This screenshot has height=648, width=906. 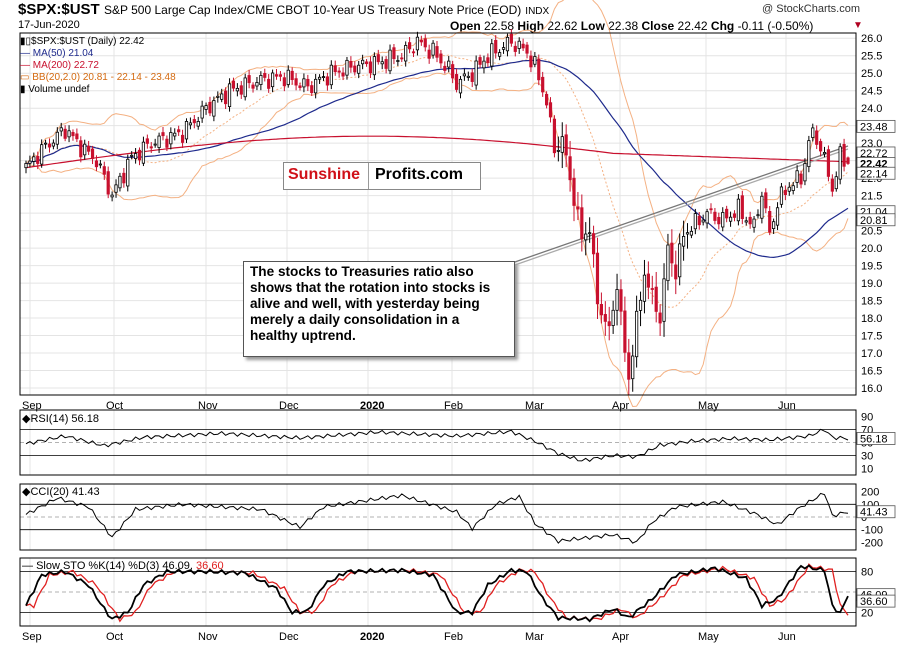 What do you see at coordinates (289, 406) in the screenshot?
I see `month-label: Dec` at bounding box center [289, 406].